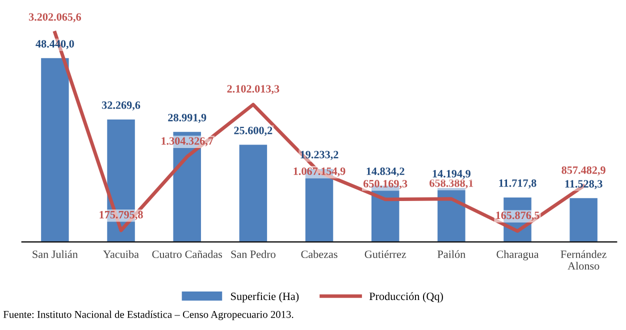 This screenshot has height=330, width=626. Describe the element at coordinates (385, 185) in the screenshot. I see `data-label: 650.169,3` at that location.